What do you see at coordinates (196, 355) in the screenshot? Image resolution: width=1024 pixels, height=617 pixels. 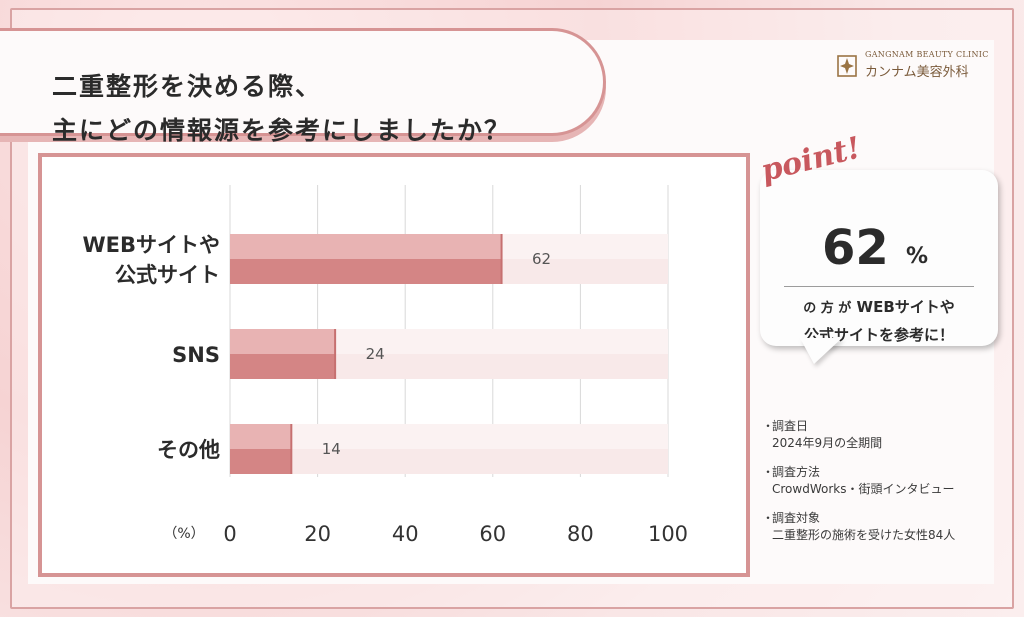 I see `category-label: SNS` at bounding box center [196, 355].